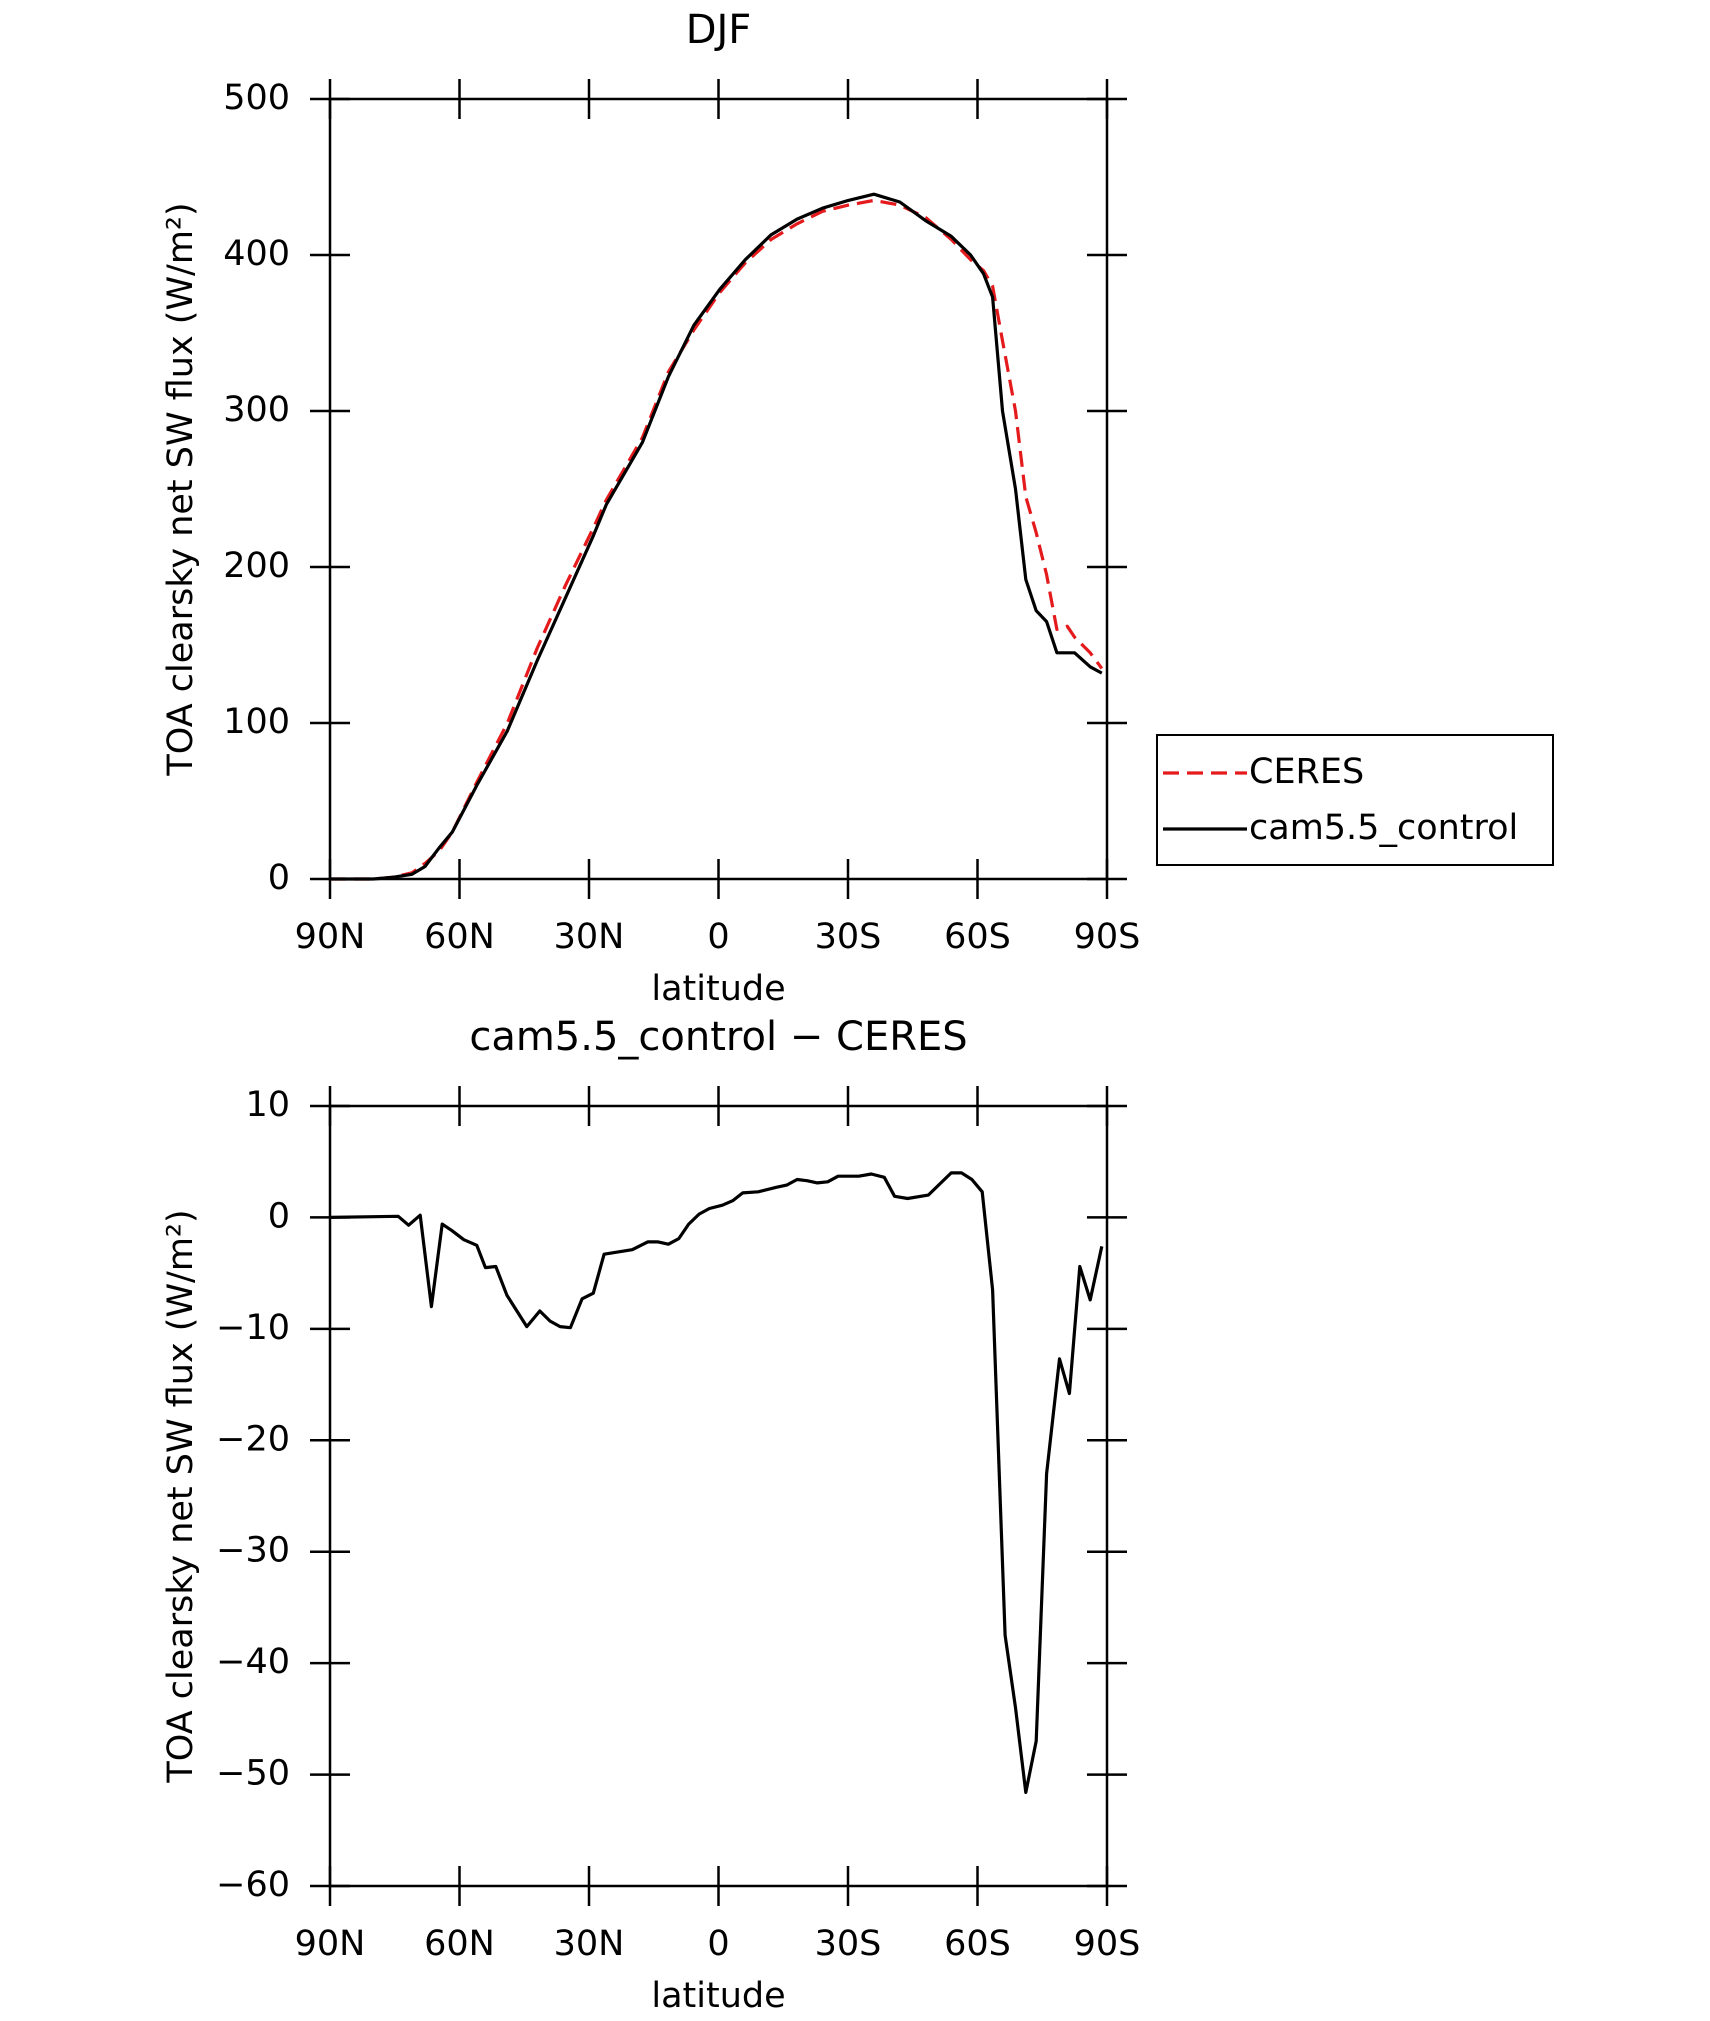  What do you see at coordinates (253, 1328) in the screenshot?
I see `y-tick-label: −10` at bounding box center [253, 1328].